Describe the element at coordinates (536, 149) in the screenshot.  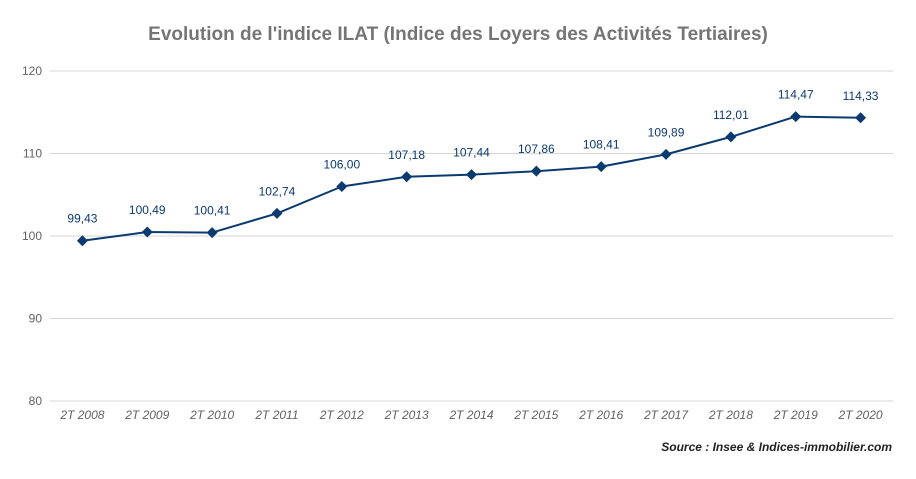
I see `data-label: 107,86` at that location.